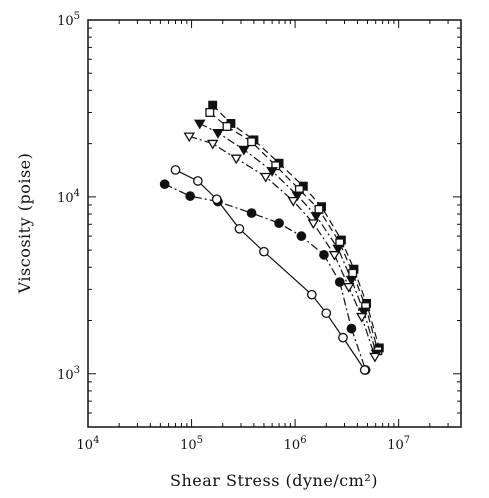 This screenshot has width=489, height=498. I want to click on data-point-square-filled, so click(213, 105).